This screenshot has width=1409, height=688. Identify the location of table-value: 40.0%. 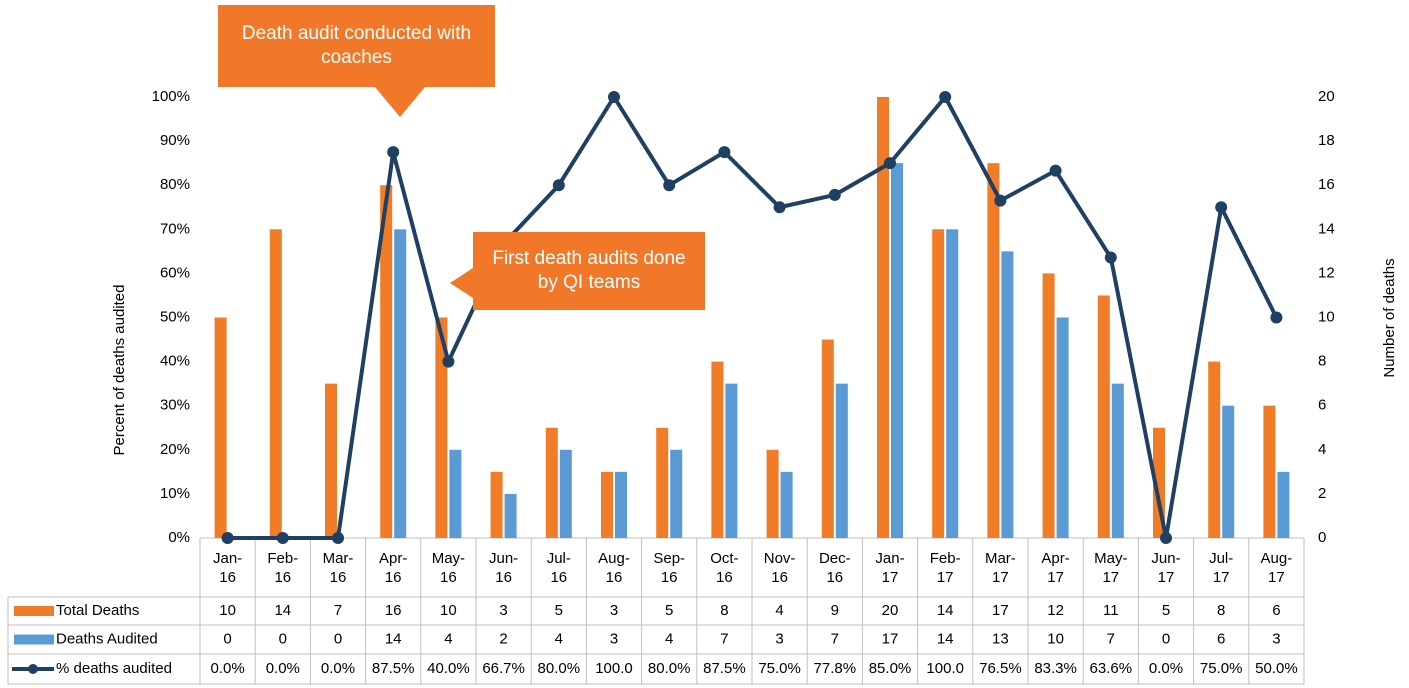
(448, 668).